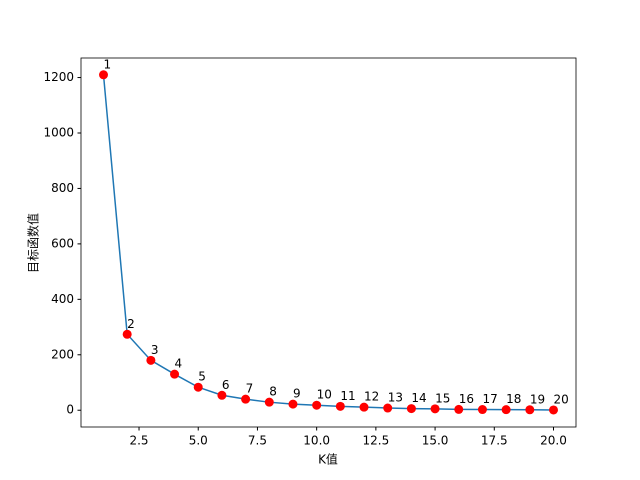 The height and width of the screenshot is (480, 640). What do you see at coordinates (561, 399) in the screenshot?
I see `point-label: 20` at bounding box center [561, 399].